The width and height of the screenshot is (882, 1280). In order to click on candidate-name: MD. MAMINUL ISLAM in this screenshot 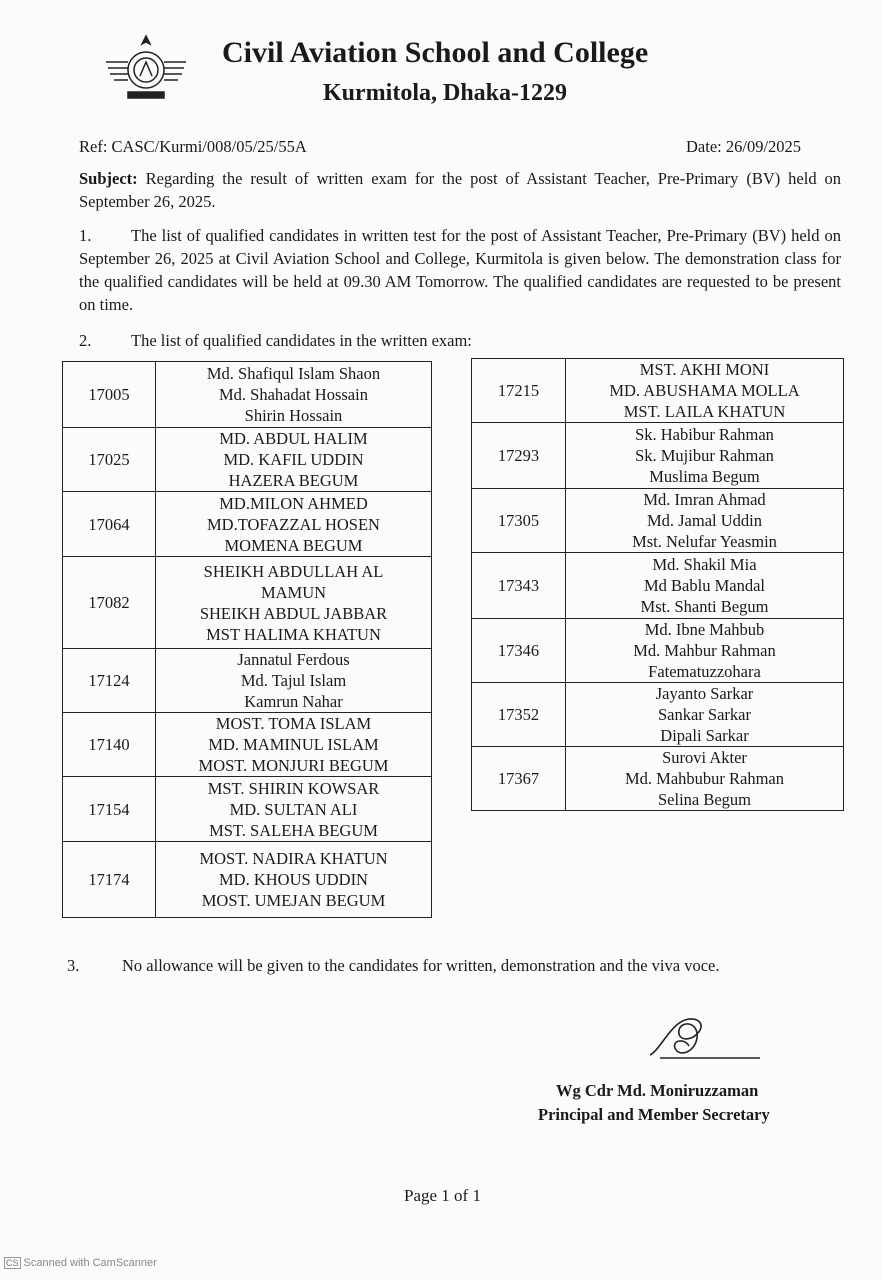, I will do `click(293, 744)`.